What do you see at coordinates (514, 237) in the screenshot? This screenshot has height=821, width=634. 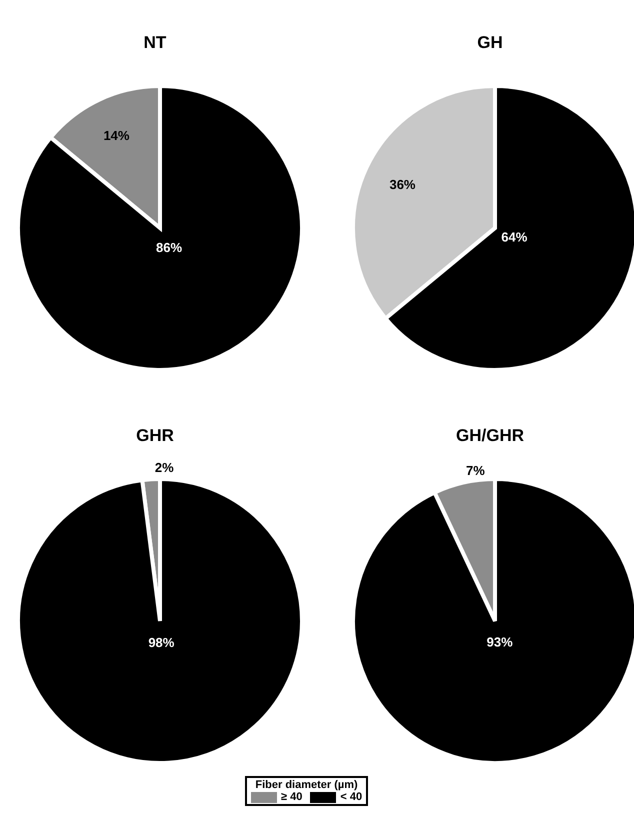 I see `data-label: 64%` at bounding box center [514, 237].